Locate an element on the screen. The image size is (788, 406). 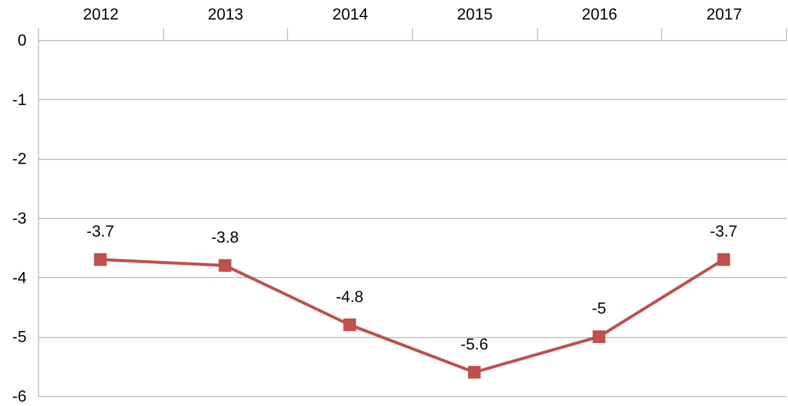
y-tick-label: -3 is located at coordinates (19, 219).